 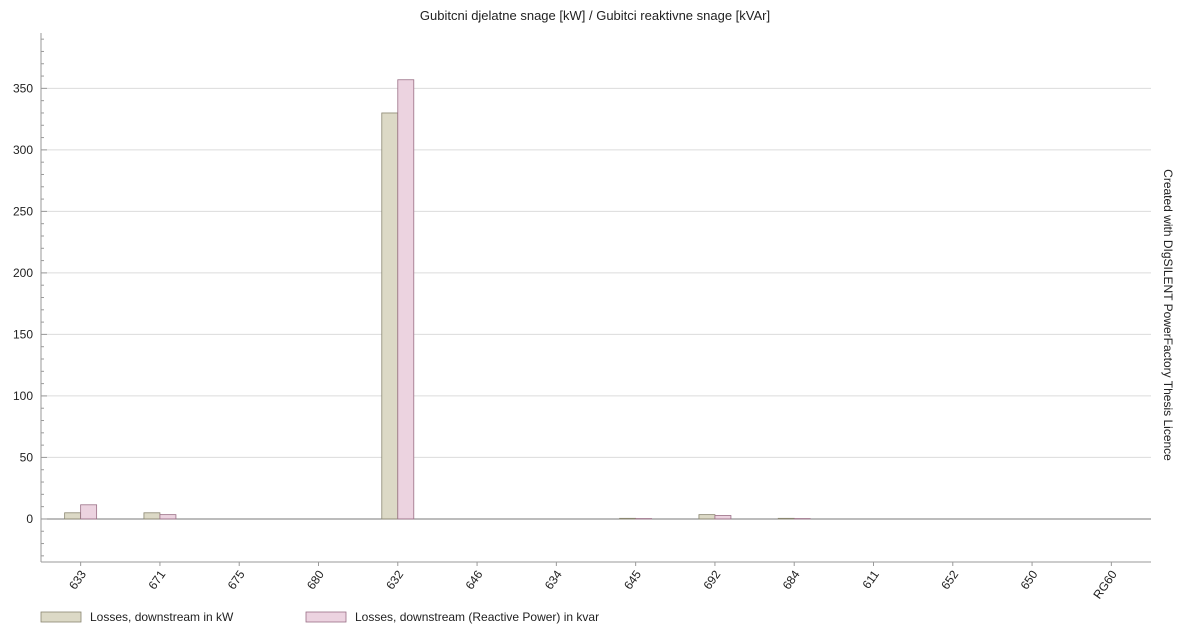 What do you see at coordinates (23, 150) in the screenshot?
I see `y-tick-label: 300` at bounding box center [23, 150].